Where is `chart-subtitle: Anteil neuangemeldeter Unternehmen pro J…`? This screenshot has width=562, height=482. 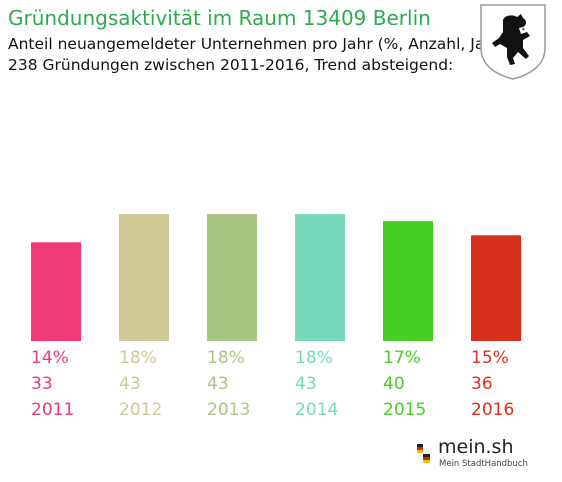 chart-subtitle: Anteil neuangemeldeter Unternehmen pro J… is located at coordinates (257, 44).